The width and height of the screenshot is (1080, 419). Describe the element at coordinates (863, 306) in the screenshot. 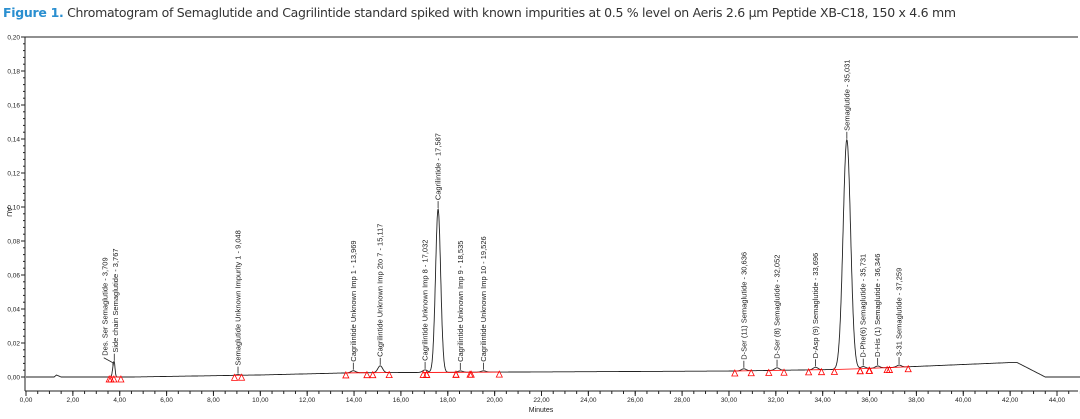

I see `peak-label: D-Phe(6) Semaglutide - 35,731` at that location.